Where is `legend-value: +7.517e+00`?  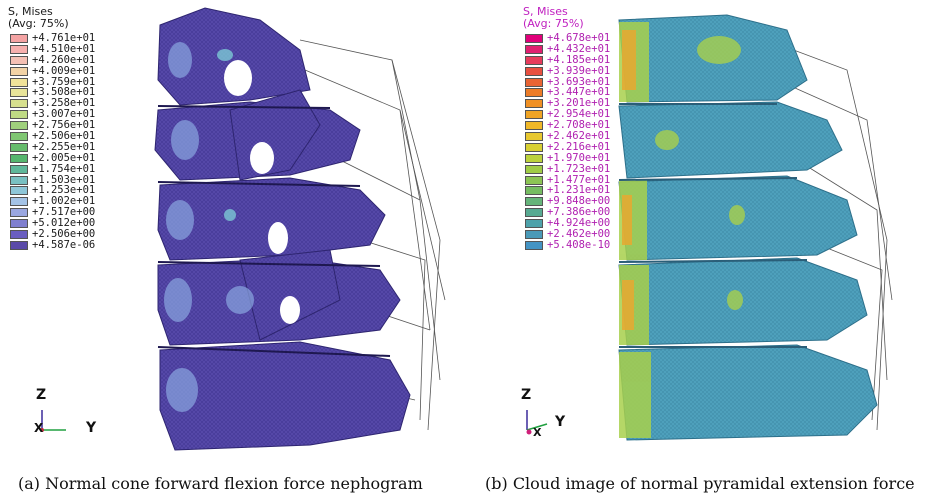 legend-value: +7.517e+00 is located at coordinates (64, 212).